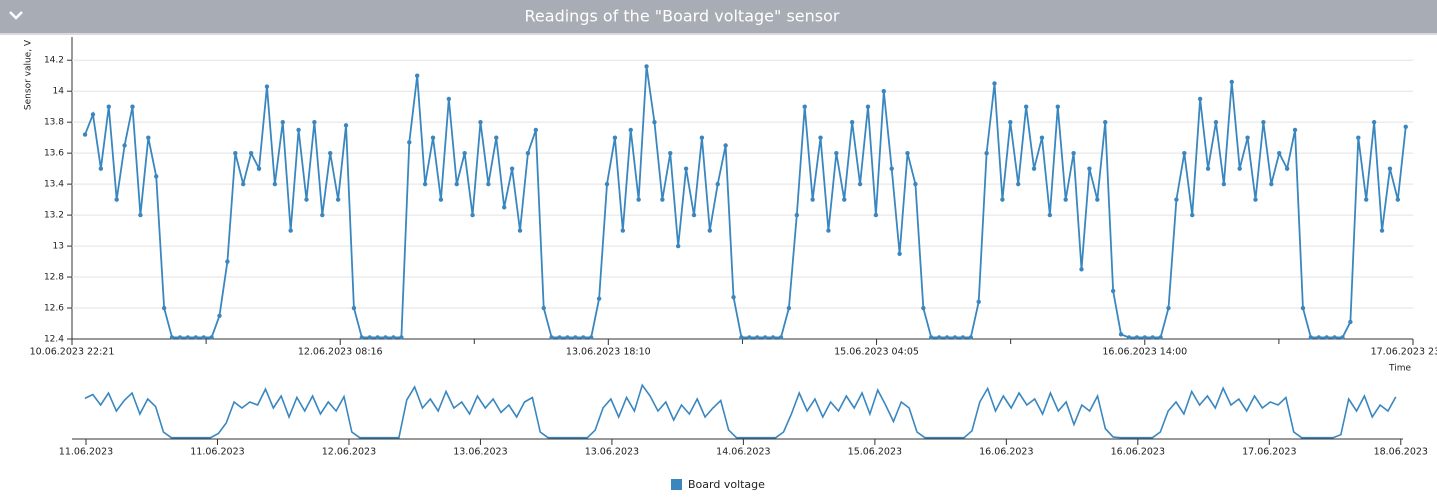 The height and width of the screenshot is (497, 1437). Describe the element at coordinates (29, 74) in the screenshot. I see `y-axis-label: Sensor value, V` at that location.